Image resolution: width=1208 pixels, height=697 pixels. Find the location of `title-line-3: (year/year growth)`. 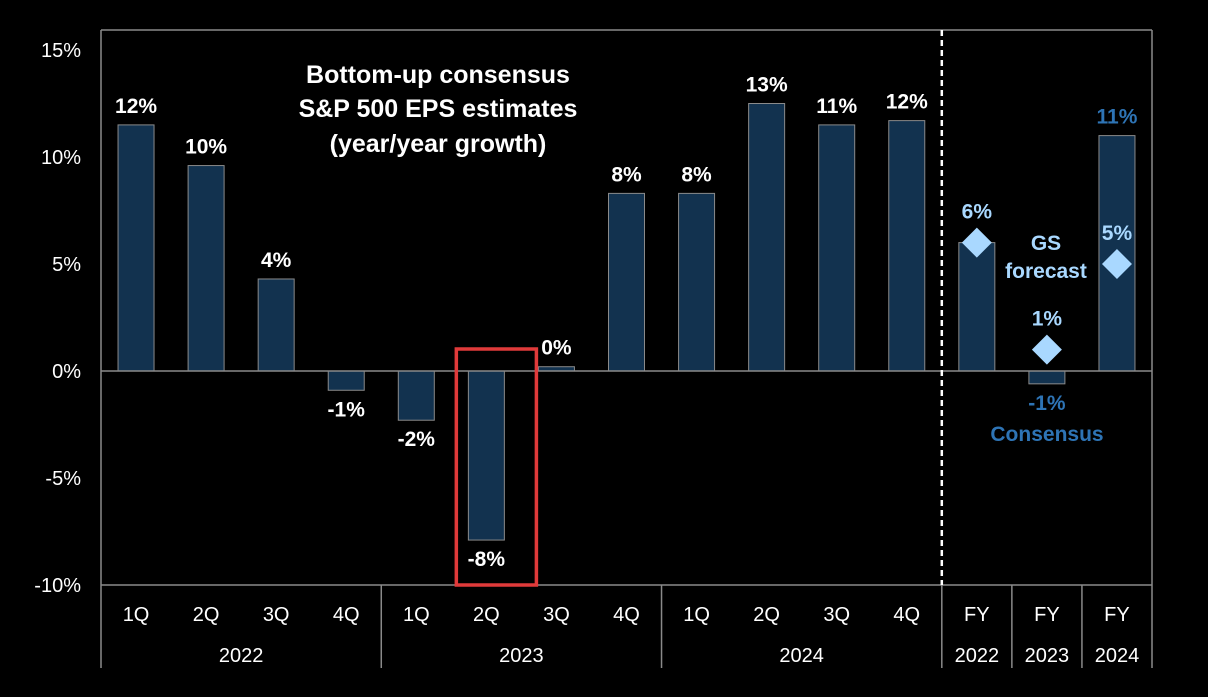

title-line-3: (year/year growth) is located at coordinates (438, 144).